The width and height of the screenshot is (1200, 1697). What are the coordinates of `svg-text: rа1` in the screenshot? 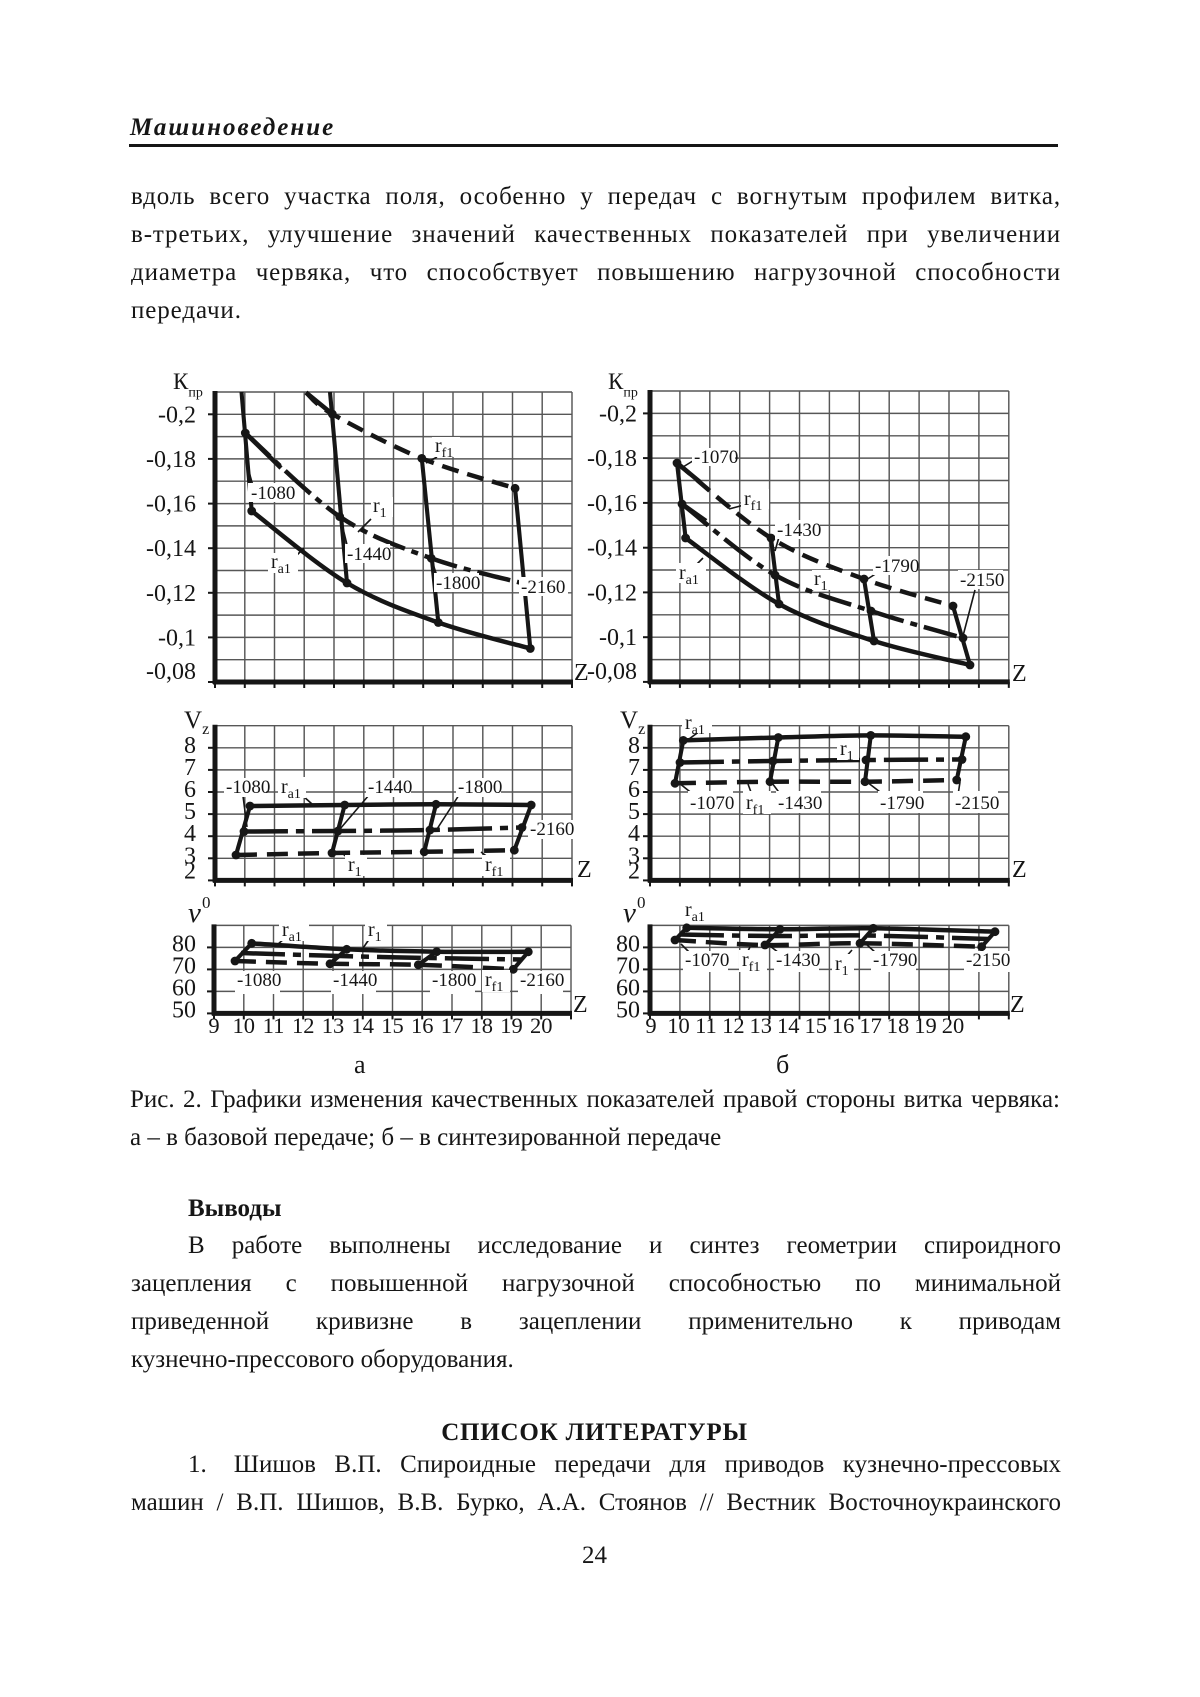 It's located at (695, 912).